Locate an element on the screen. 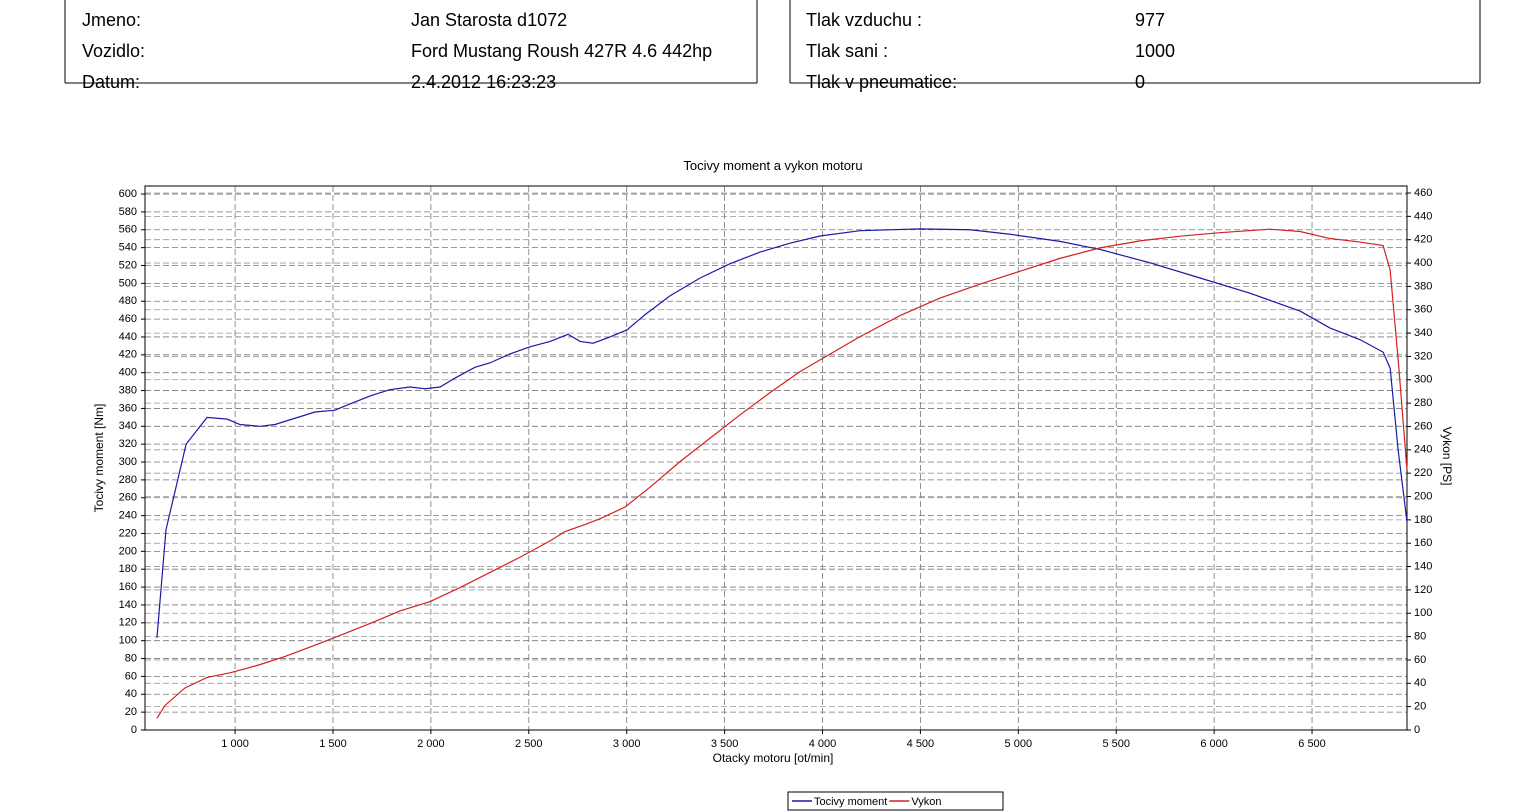 This screenshot has width=1522, height=812. x-tick-label: 1 500 is located at coordinates (333, 744).